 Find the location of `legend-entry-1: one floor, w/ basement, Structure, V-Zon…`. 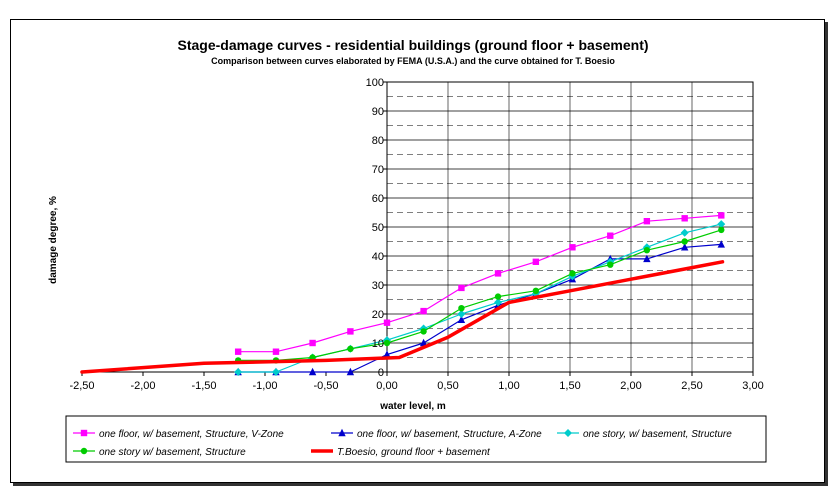

legend-entry-1: one floor, w/ basement, Structure, V-Zon… is located at coordinates (178, 434).